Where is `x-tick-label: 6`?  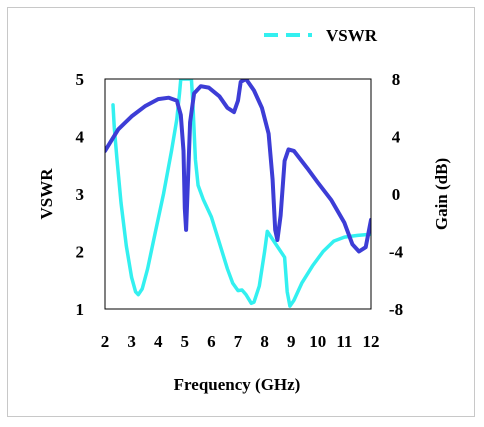 x-tick-label: 6 is located at coordinates (211, 341).